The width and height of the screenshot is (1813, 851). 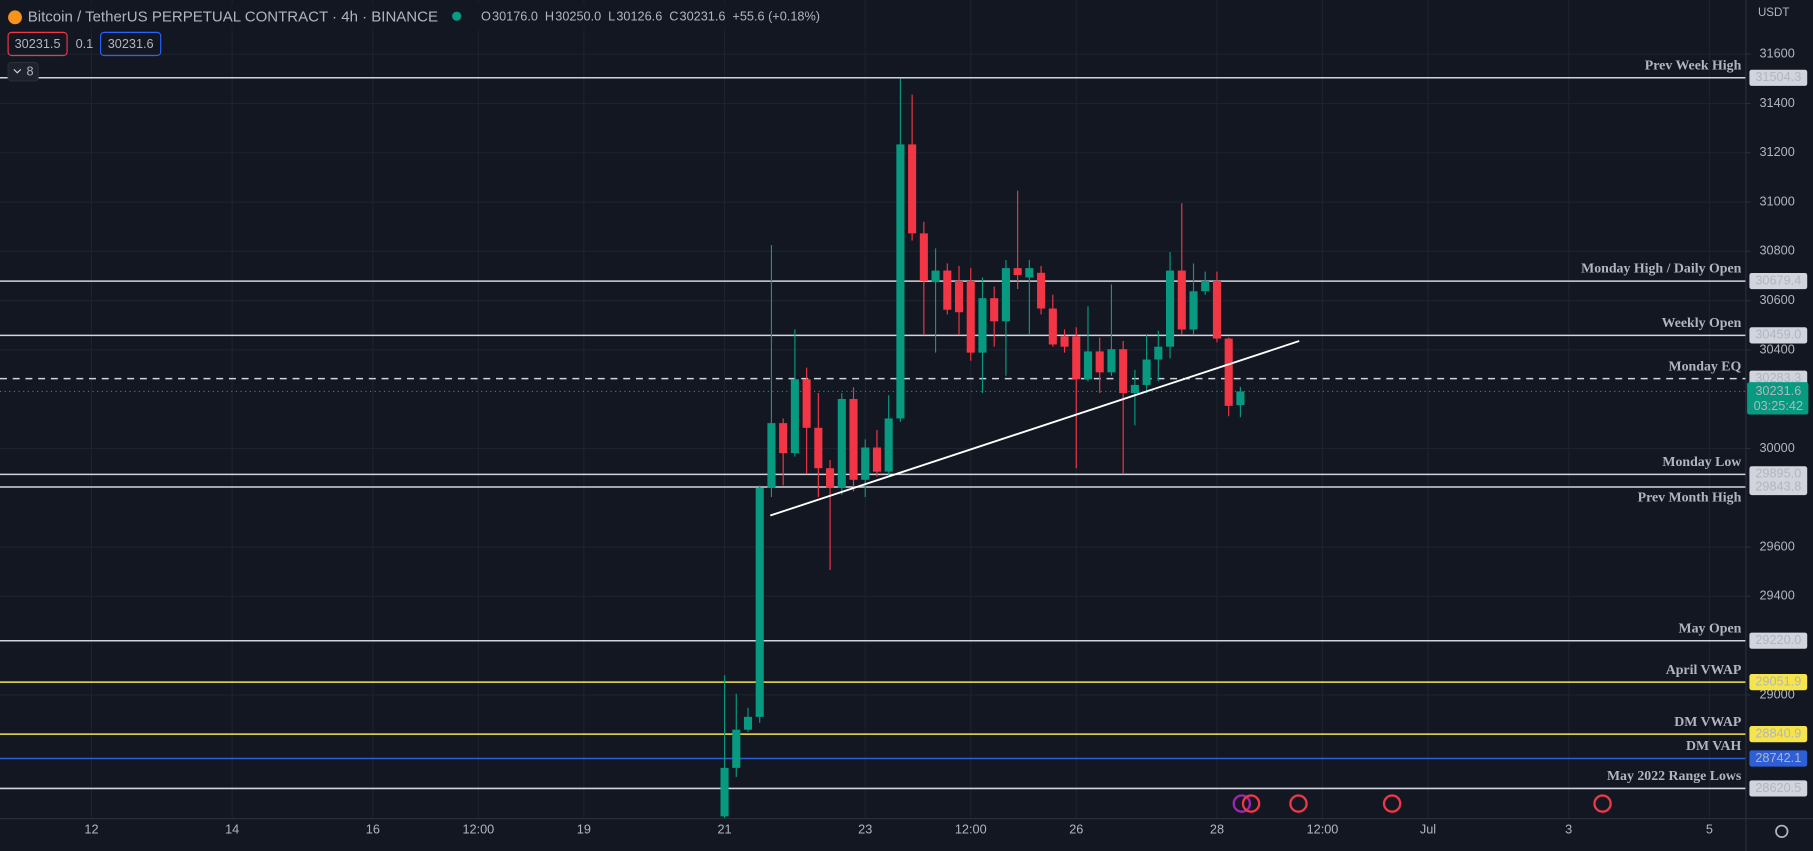 What do you see at coordinates (703, 16) in the screenshot?
I see `legend-value: 30231.6` at bounding box center [703, 16].